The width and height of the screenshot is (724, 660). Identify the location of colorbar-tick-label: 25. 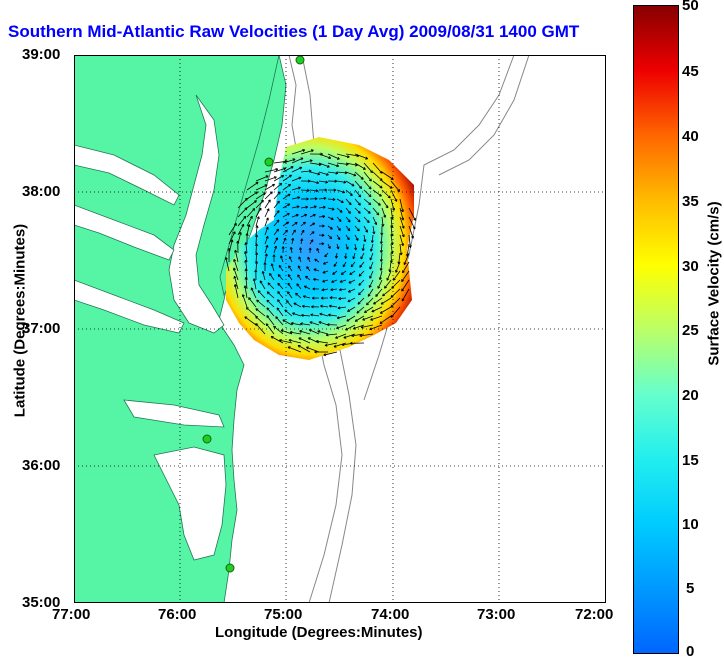
(690, 330).